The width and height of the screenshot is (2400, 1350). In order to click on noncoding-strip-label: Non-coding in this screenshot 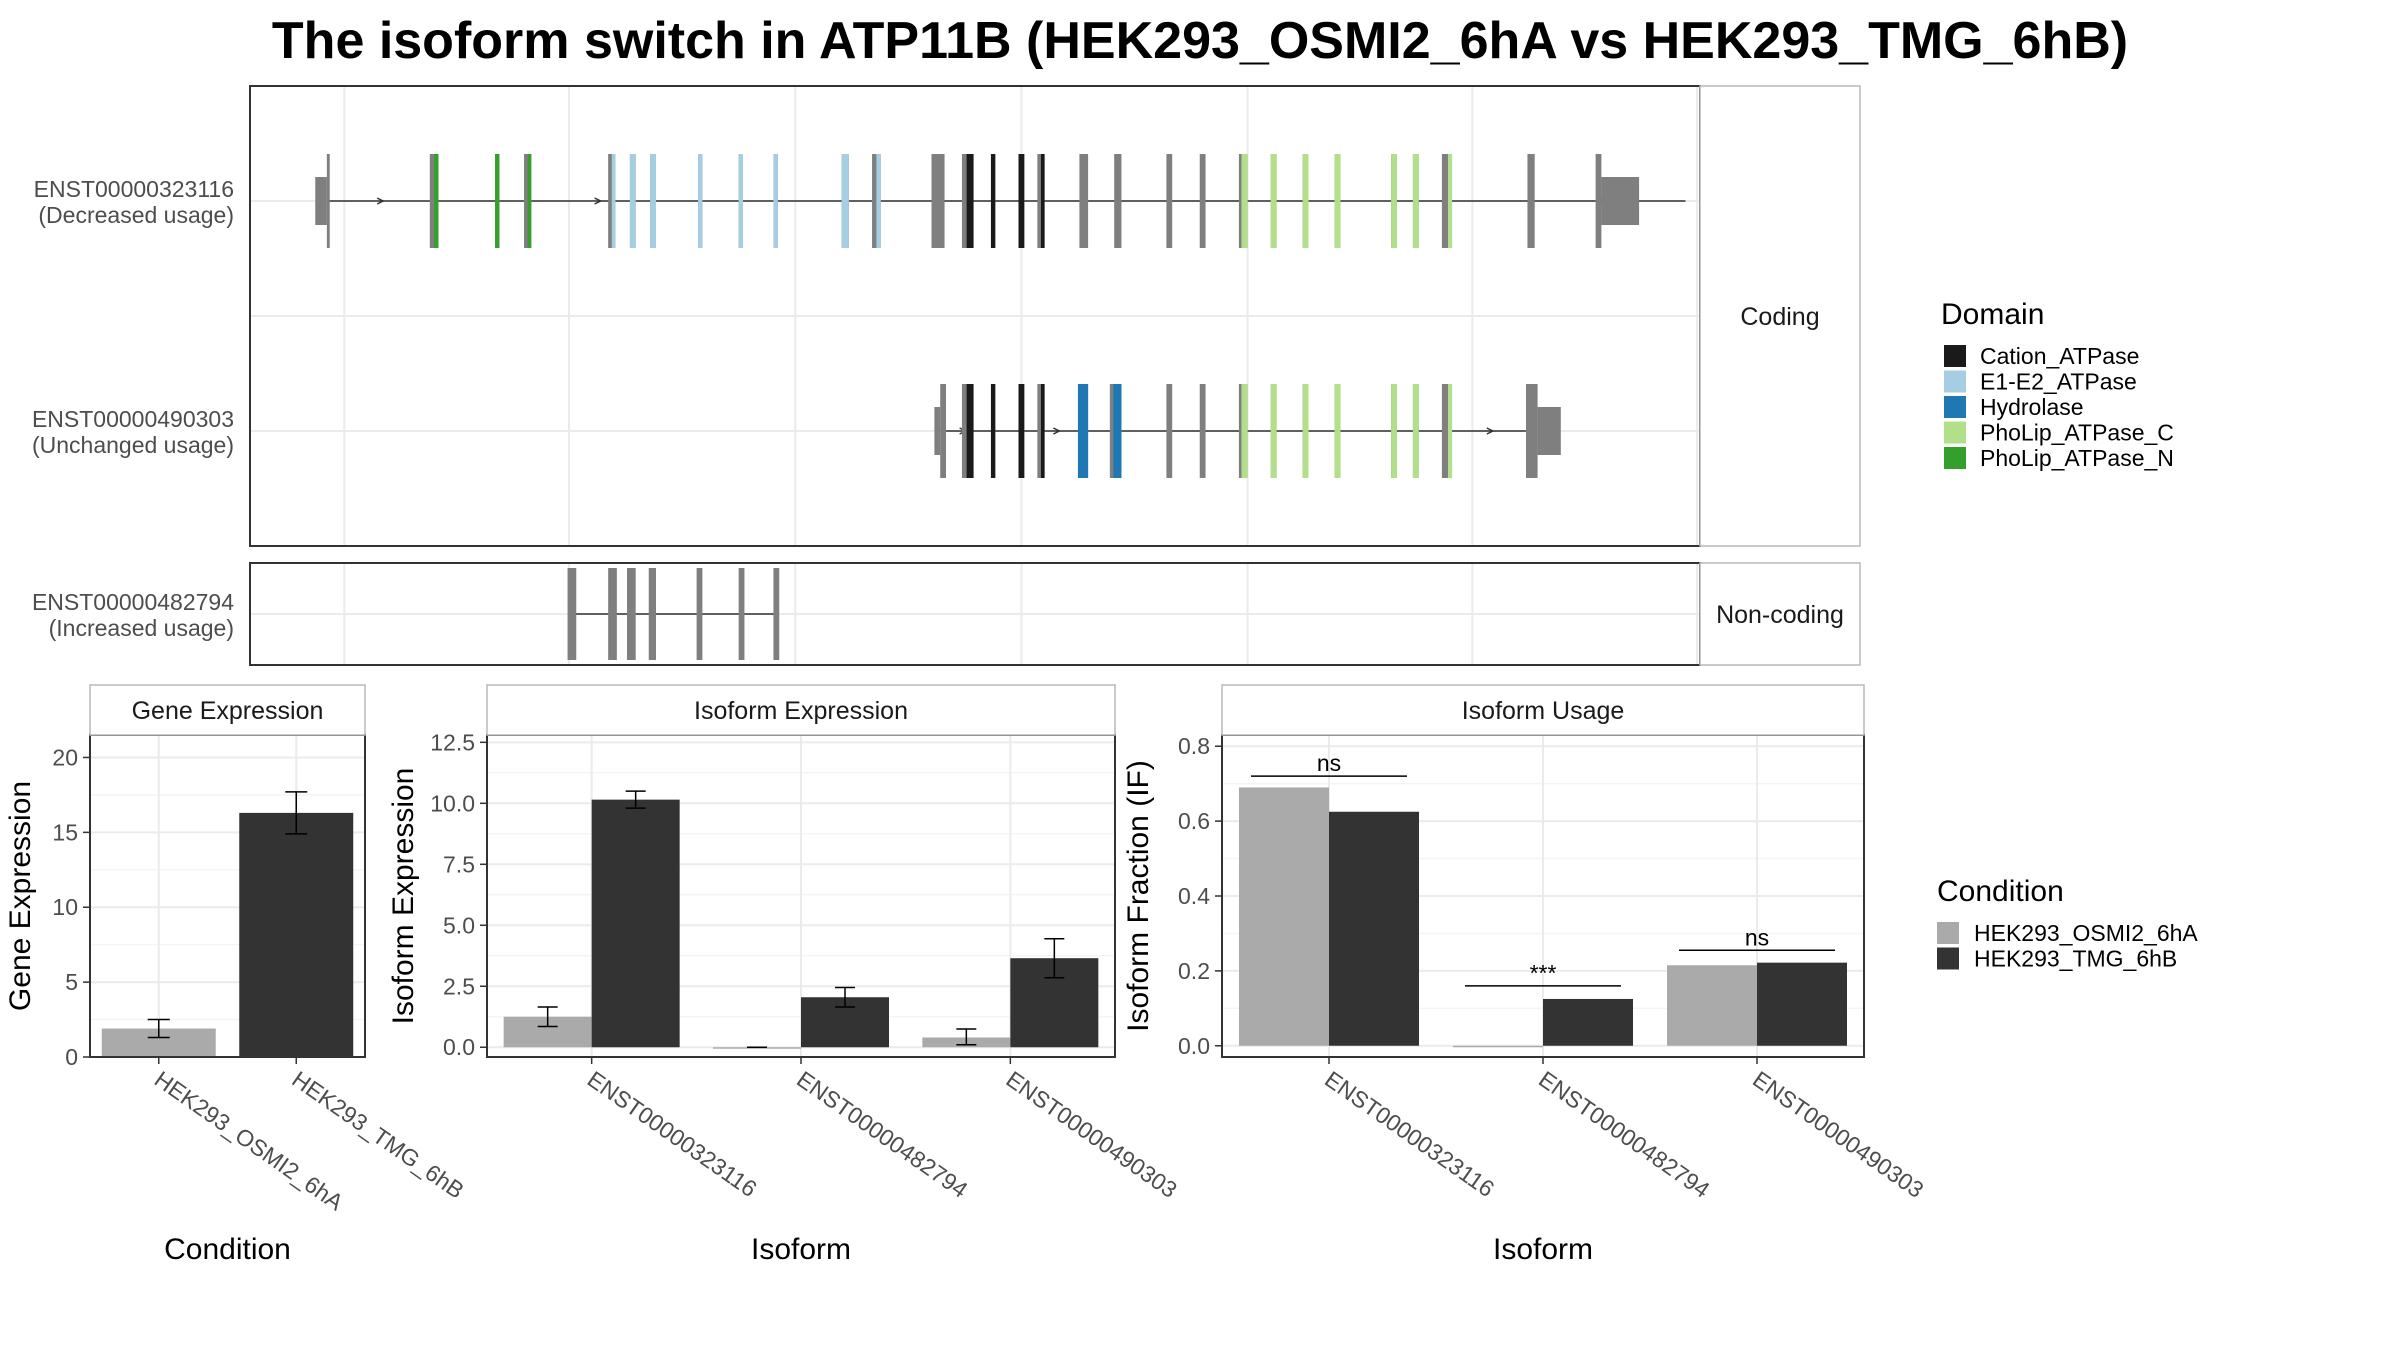, I will do `click(1780, 615)`.